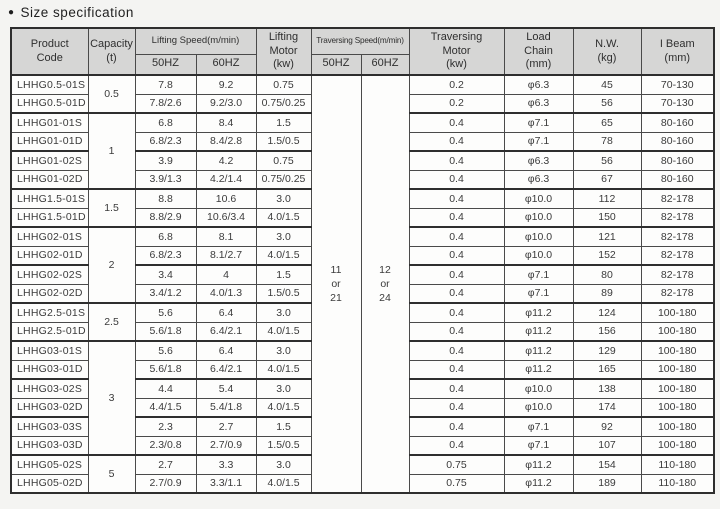 This screenshot has width=720, height=509. What do you see at coordinates (360, 41) in the screenshot?
I see `header-traversing-speed: Traversing Speed(m/min)` at bounding box center [360, 41].